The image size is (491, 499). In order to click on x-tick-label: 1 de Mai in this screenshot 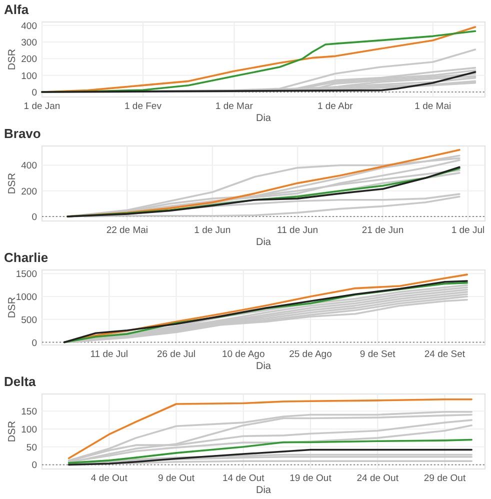, I will do `click(433, 106)`.